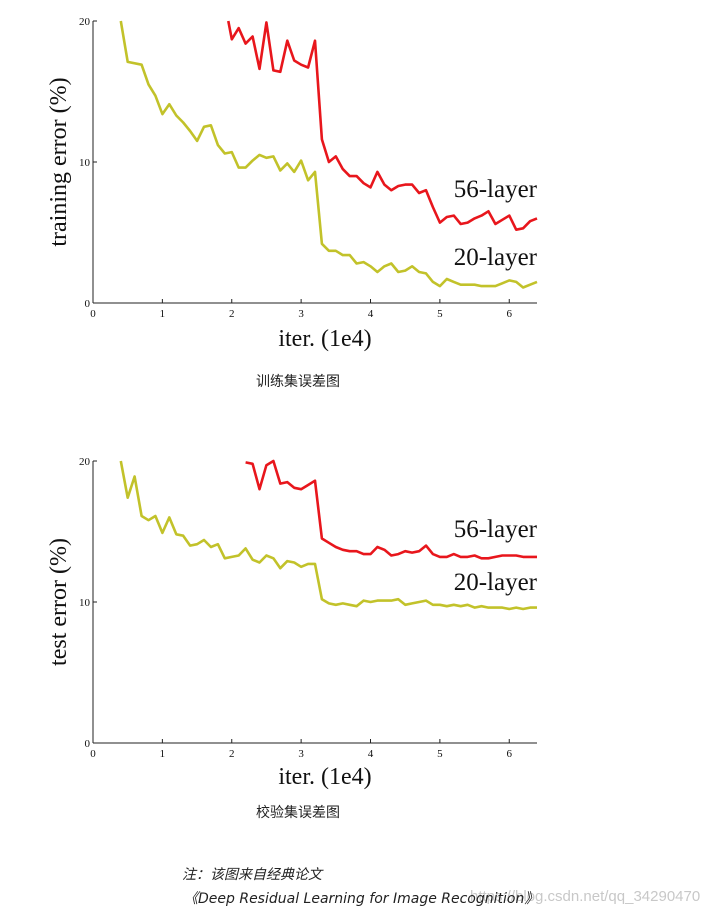 This screenshot has height=913, width=723. Describe the element at coordinates (301, 754) in the screenshot. I see `chart-2-x-tick-label: 3` at that location.